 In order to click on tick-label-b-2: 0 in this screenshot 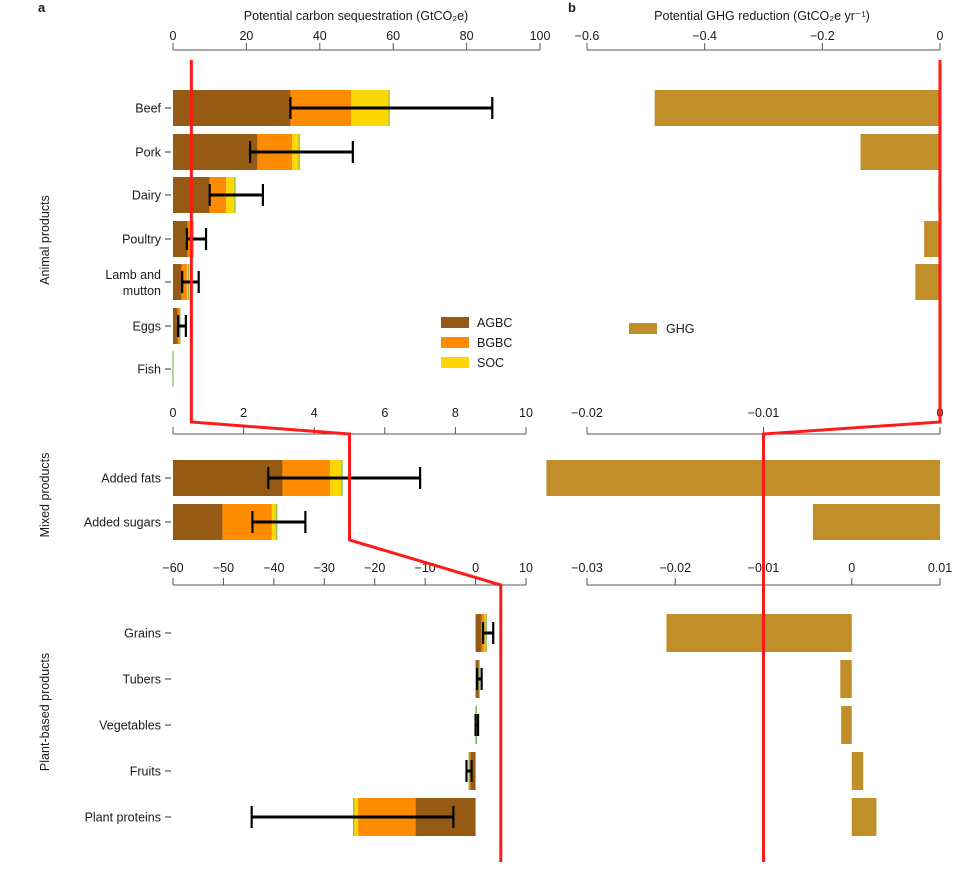, I will do `click(851, 568)`.